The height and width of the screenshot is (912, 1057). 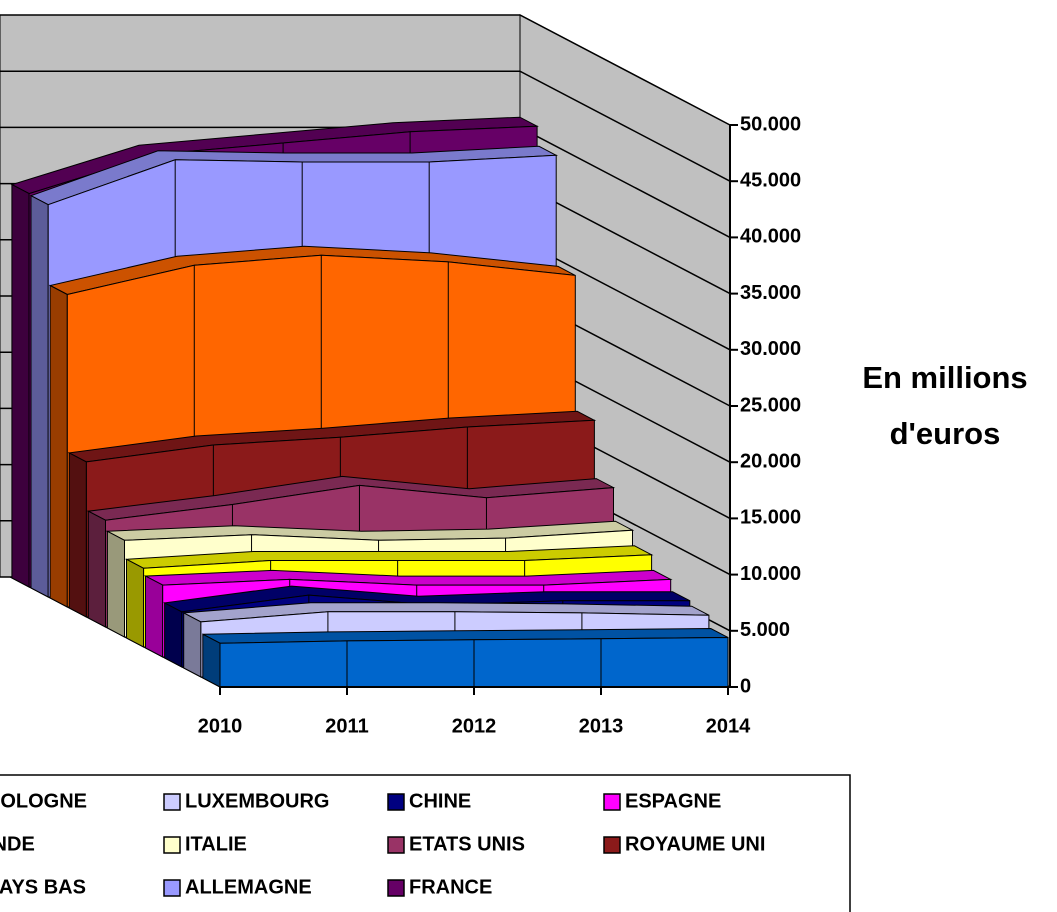 What do you see at coordinates (770, 124) in the screenshot?
I see `y-tick-label: 50.000` at bounding box center [770, 124].